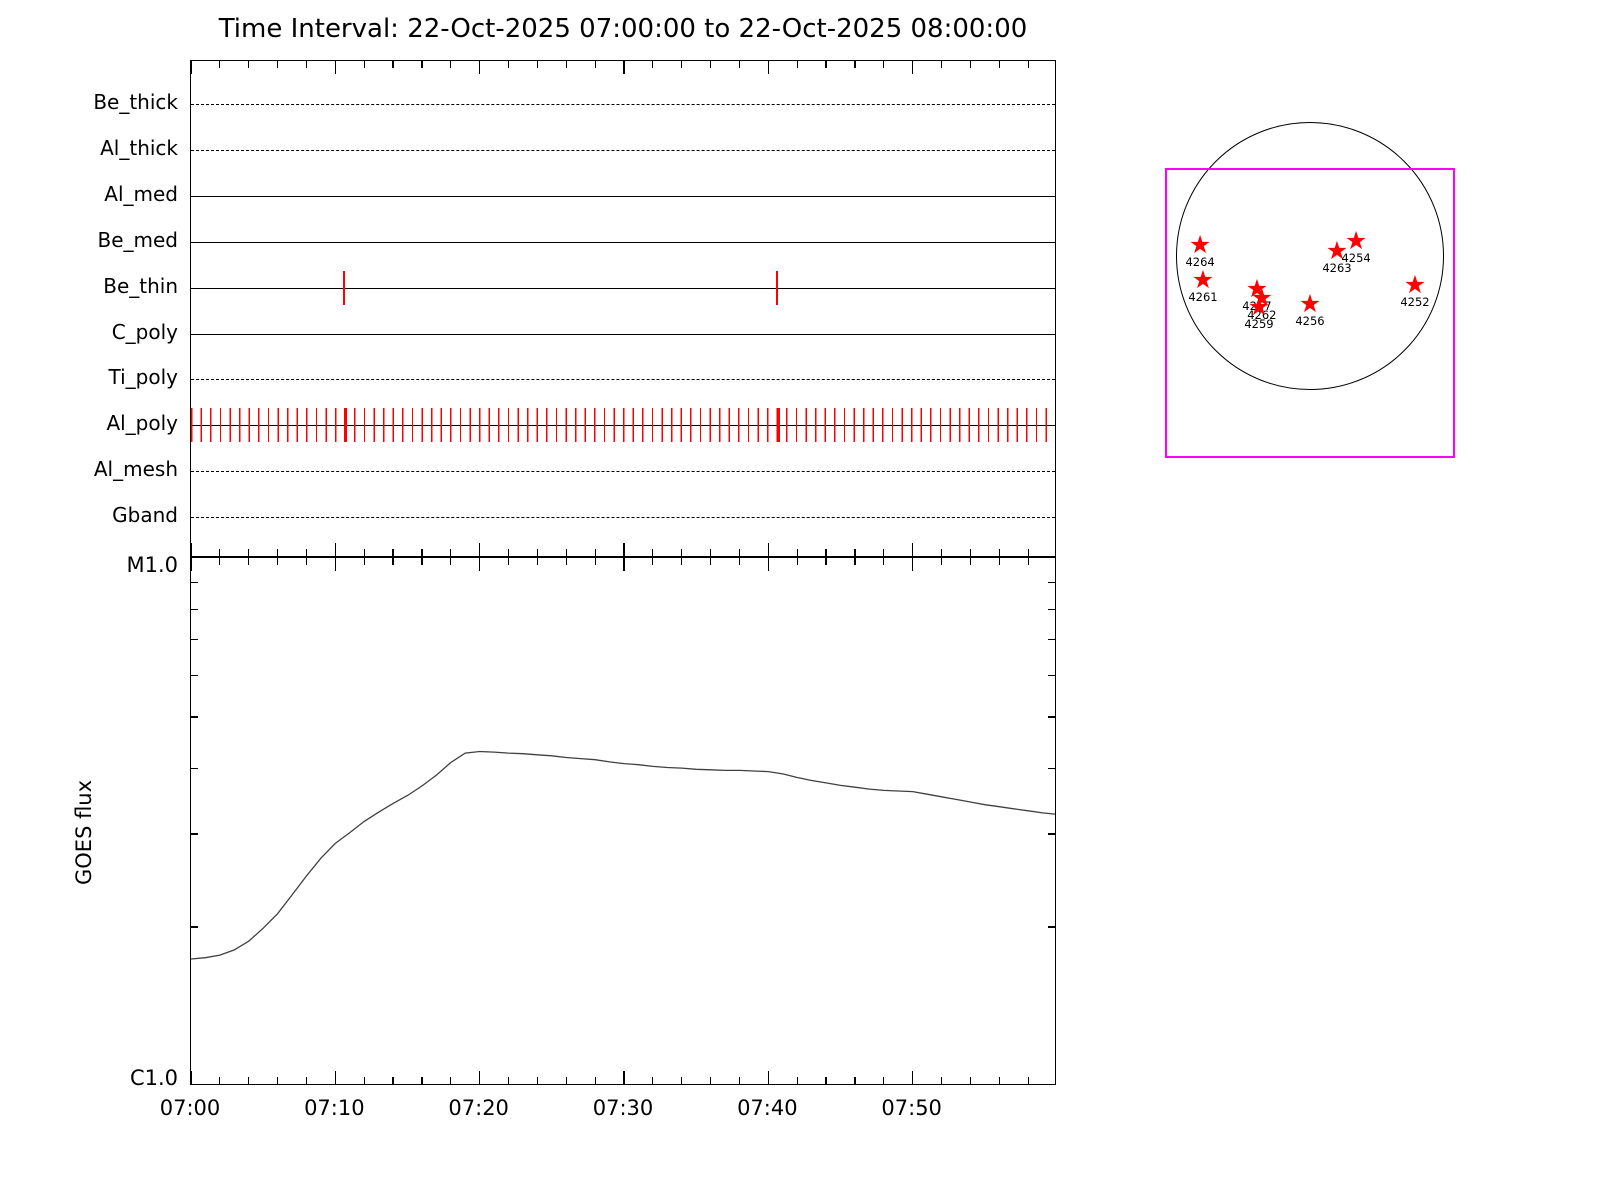 This screenshot has width=1600, height=1200. Describe the element at coordinates (1415, 302) in the screenshot. I see `active-region-label-4252: 4252` at that location.